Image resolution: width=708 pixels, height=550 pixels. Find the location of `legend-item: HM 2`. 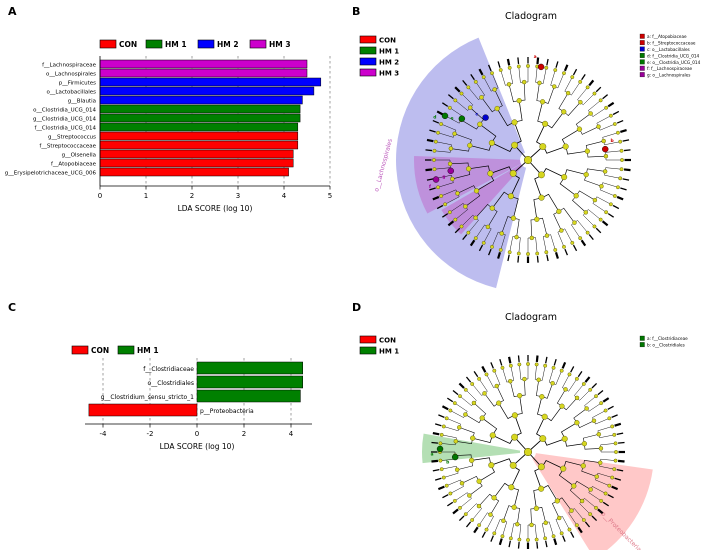

legend-item: HM 2 is located at coordinates (218, 44).